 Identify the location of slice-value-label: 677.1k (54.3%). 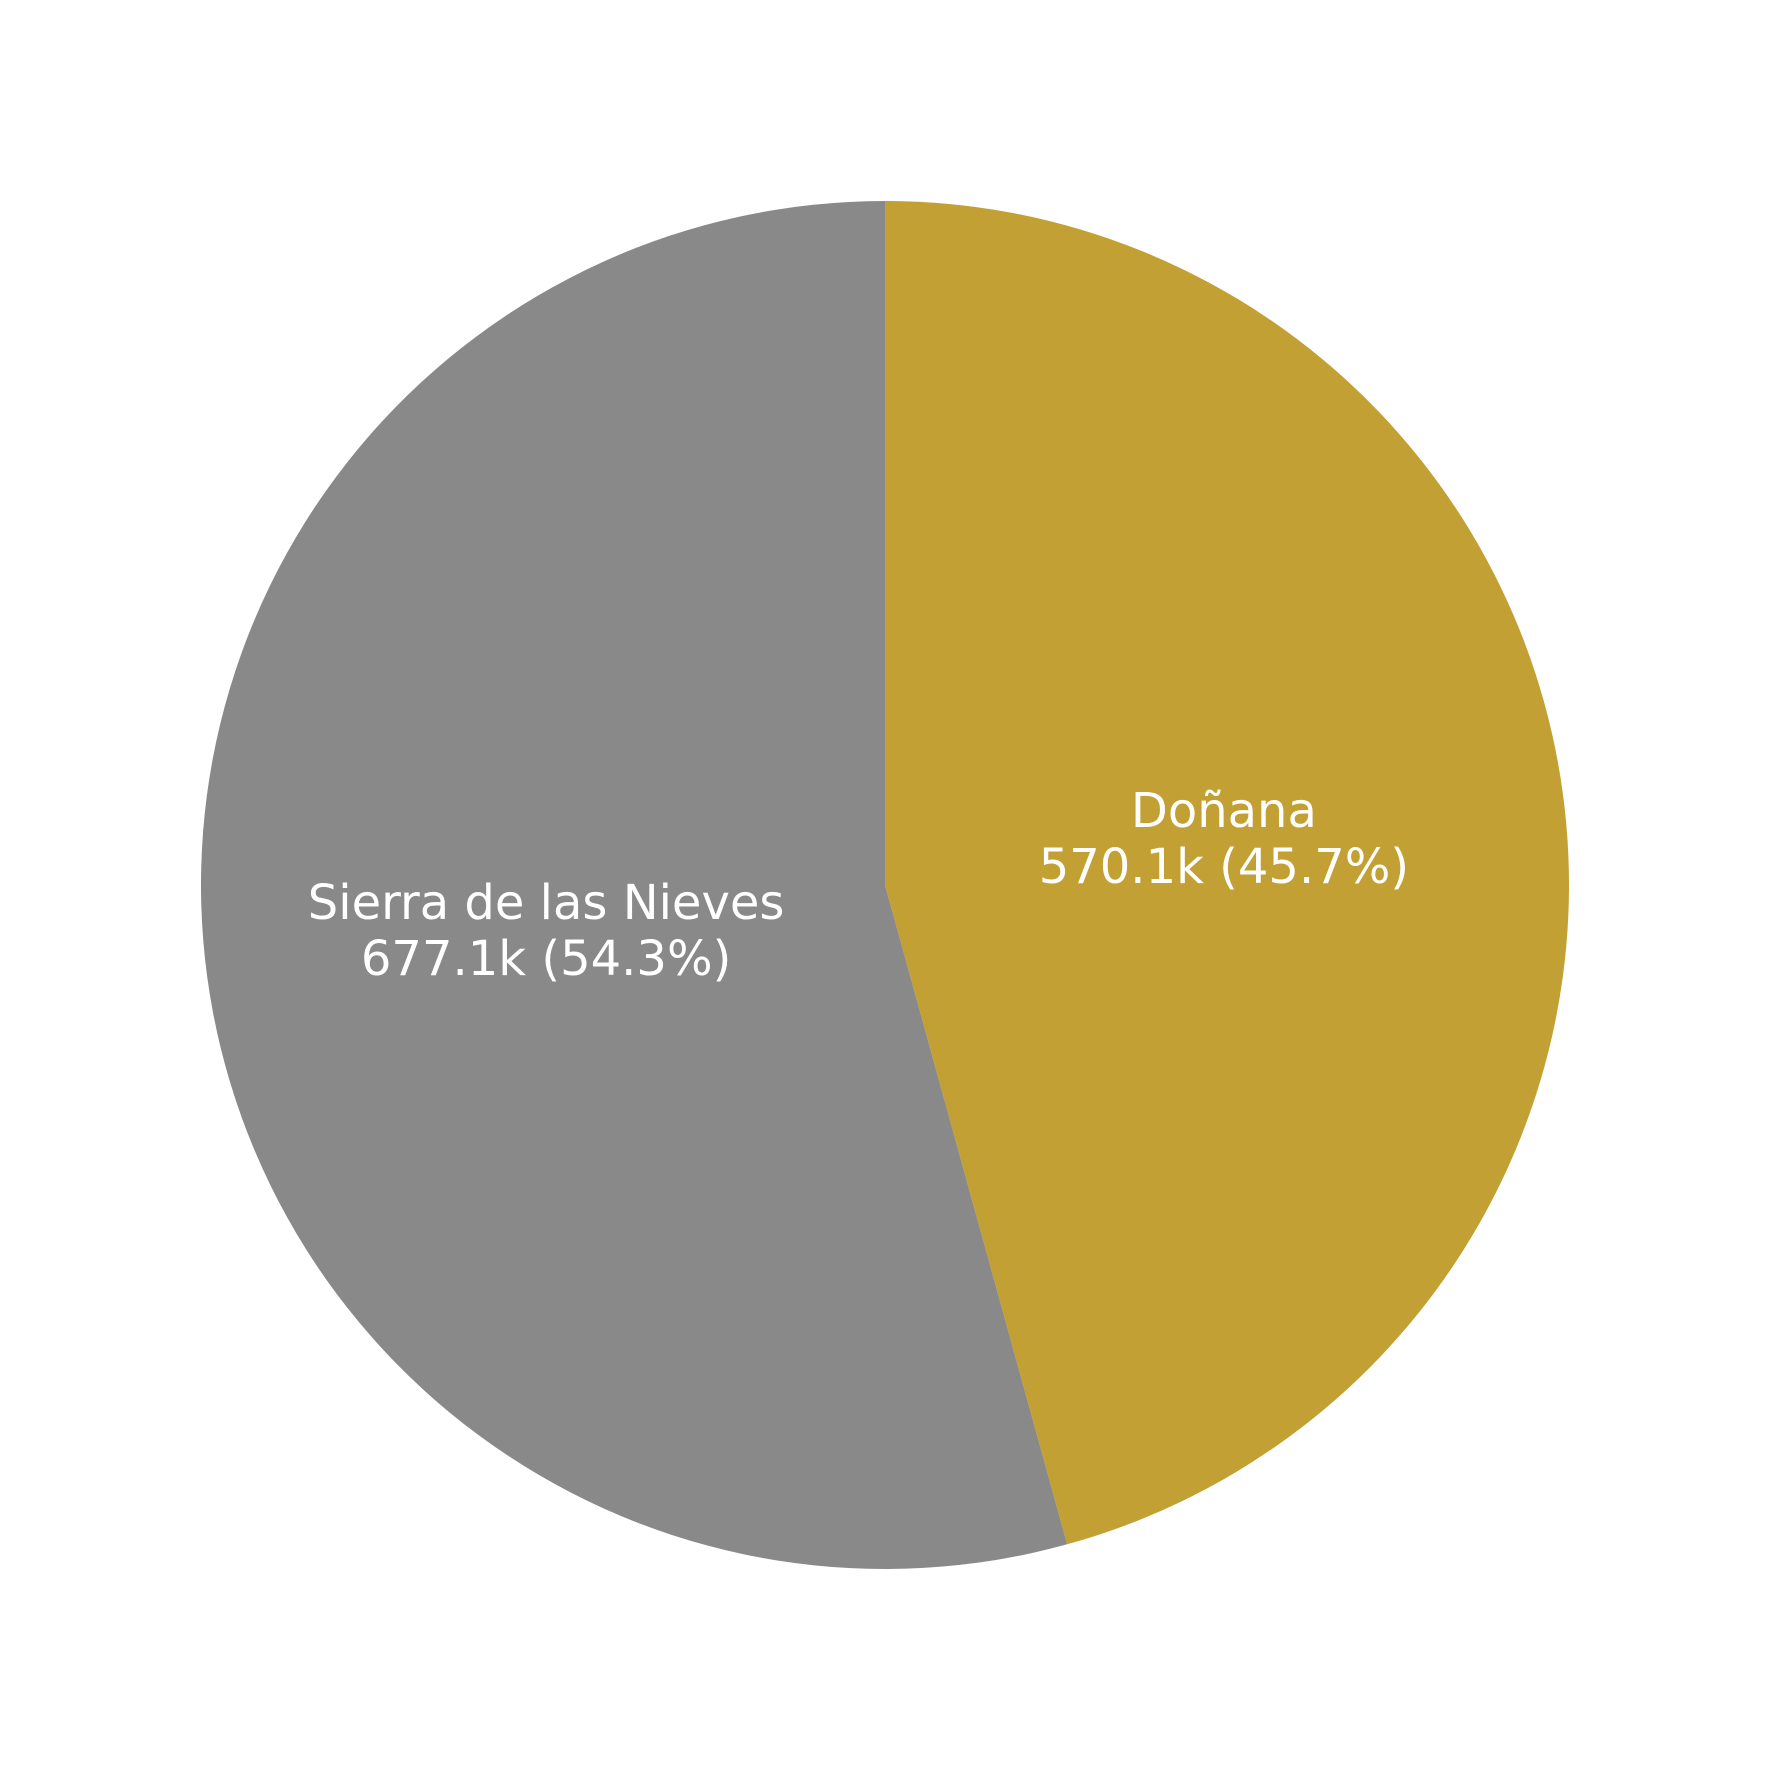
(546, 959).